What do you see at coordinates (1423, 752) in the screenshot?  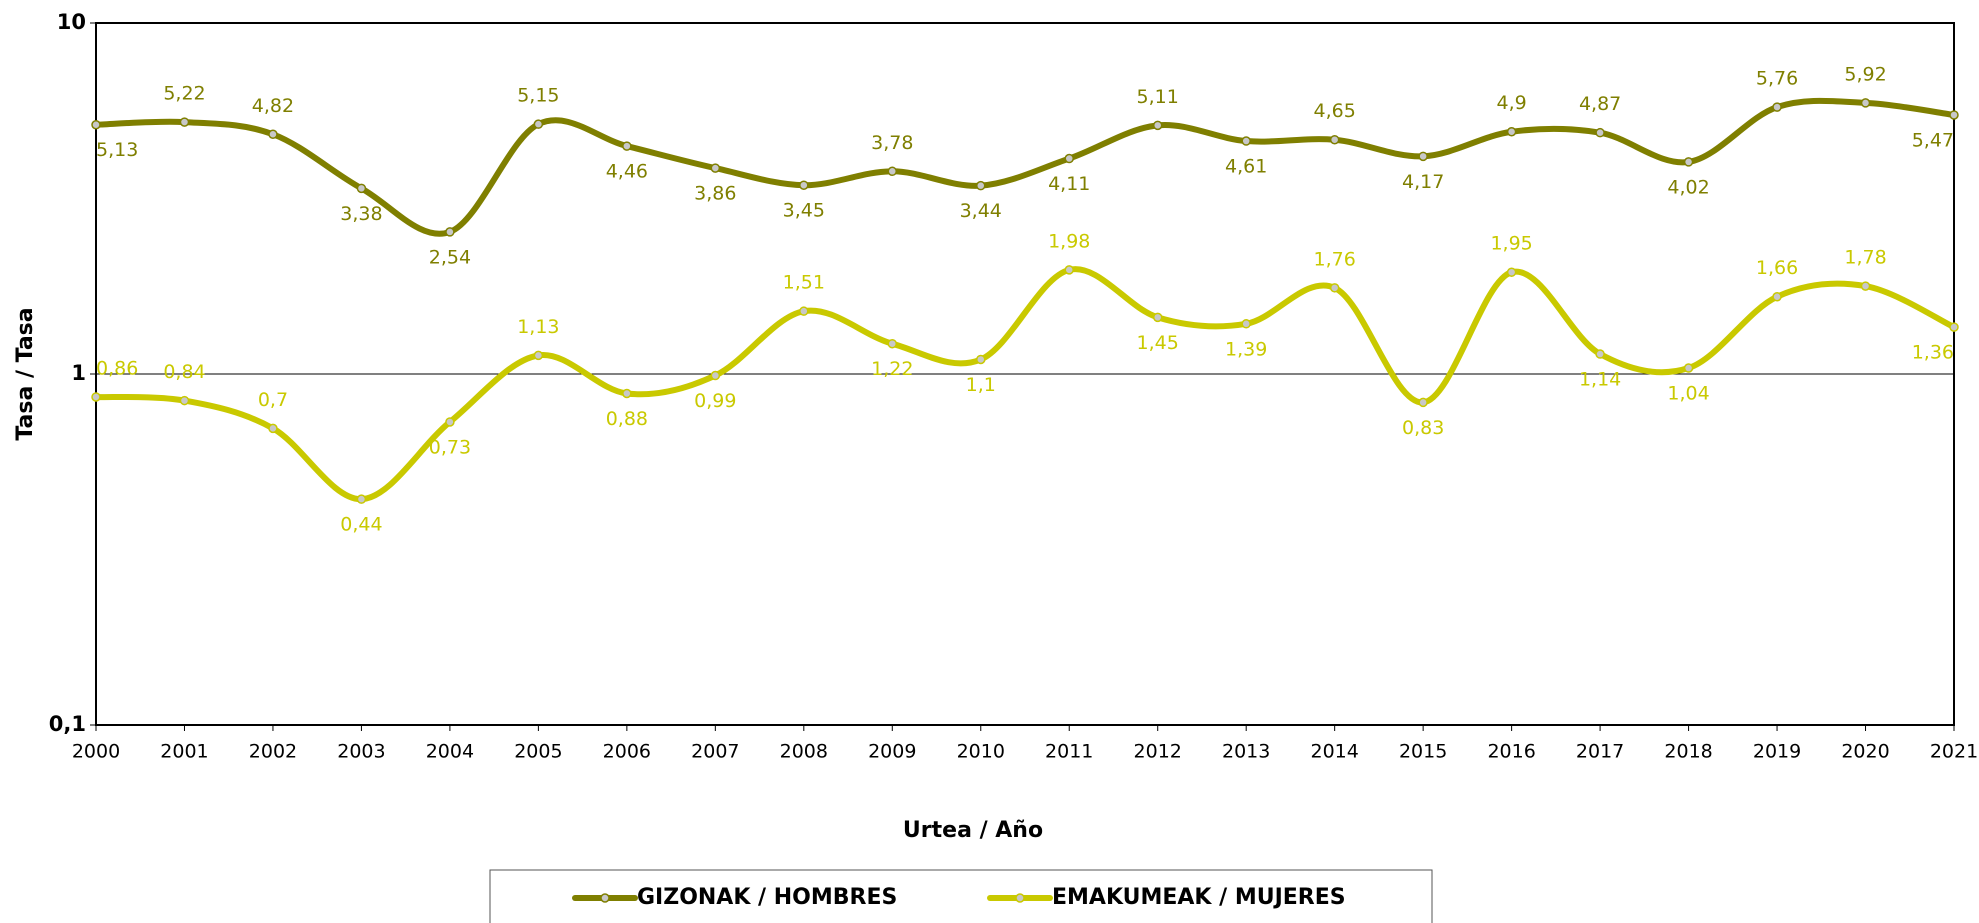 I see `x-tick-label: 2015` at bounding box center [1423, 752].